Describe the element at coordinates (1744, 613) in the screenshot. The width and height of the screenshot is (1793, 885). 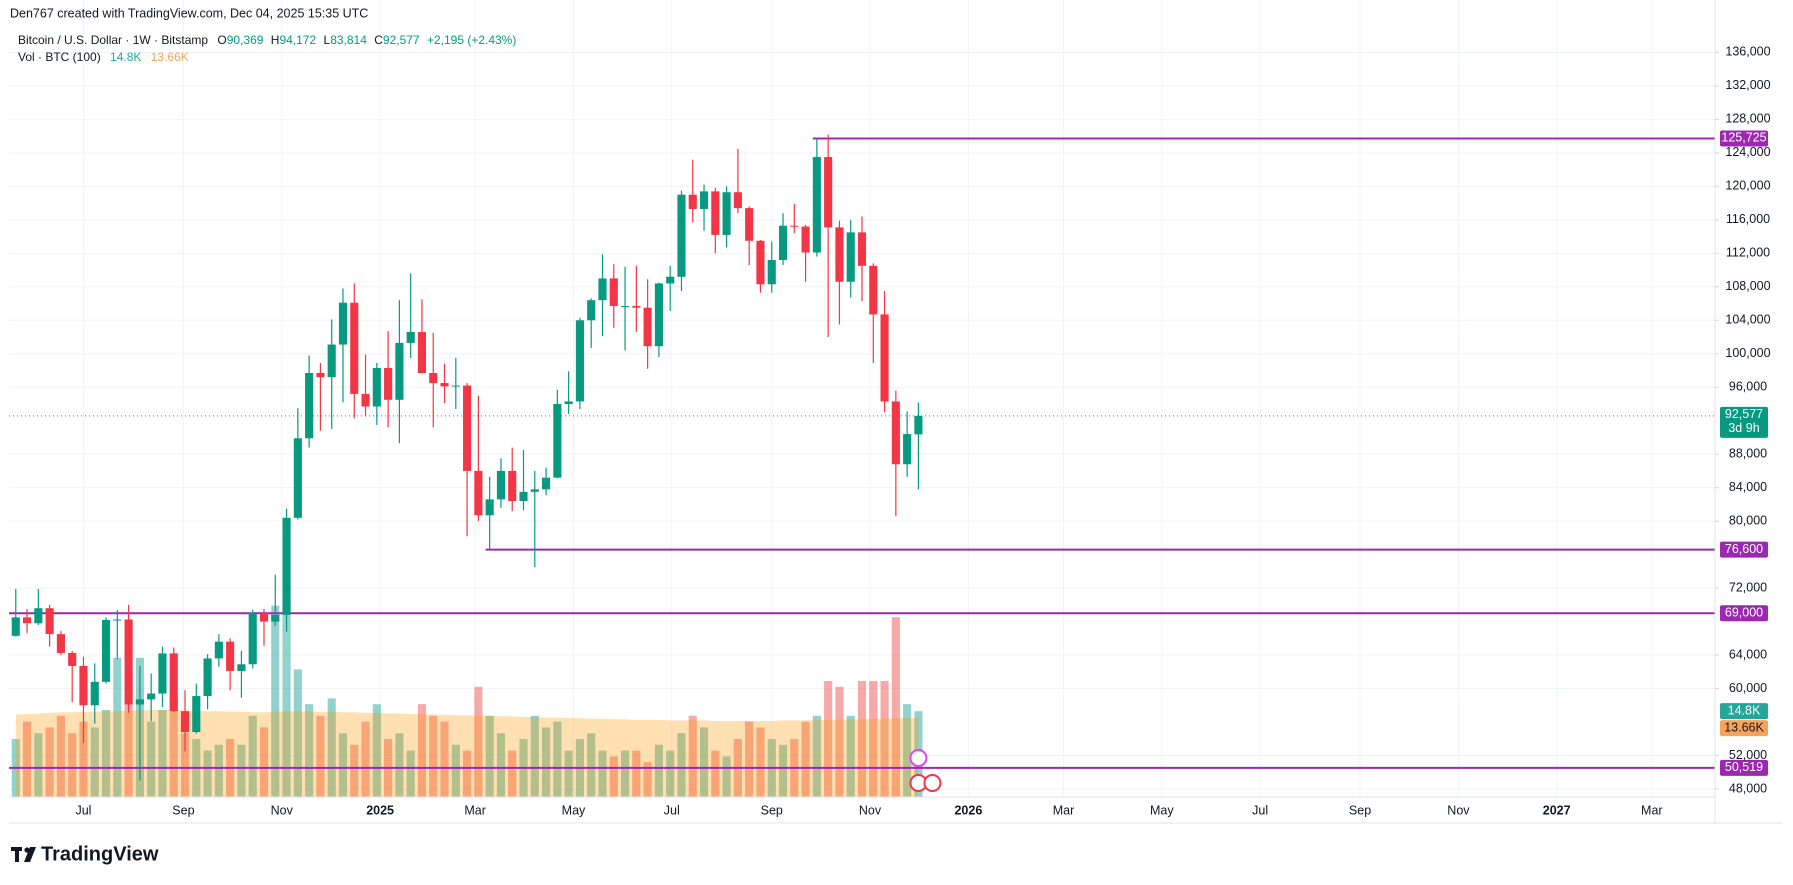
I see `level-label: 69,000` at that location.